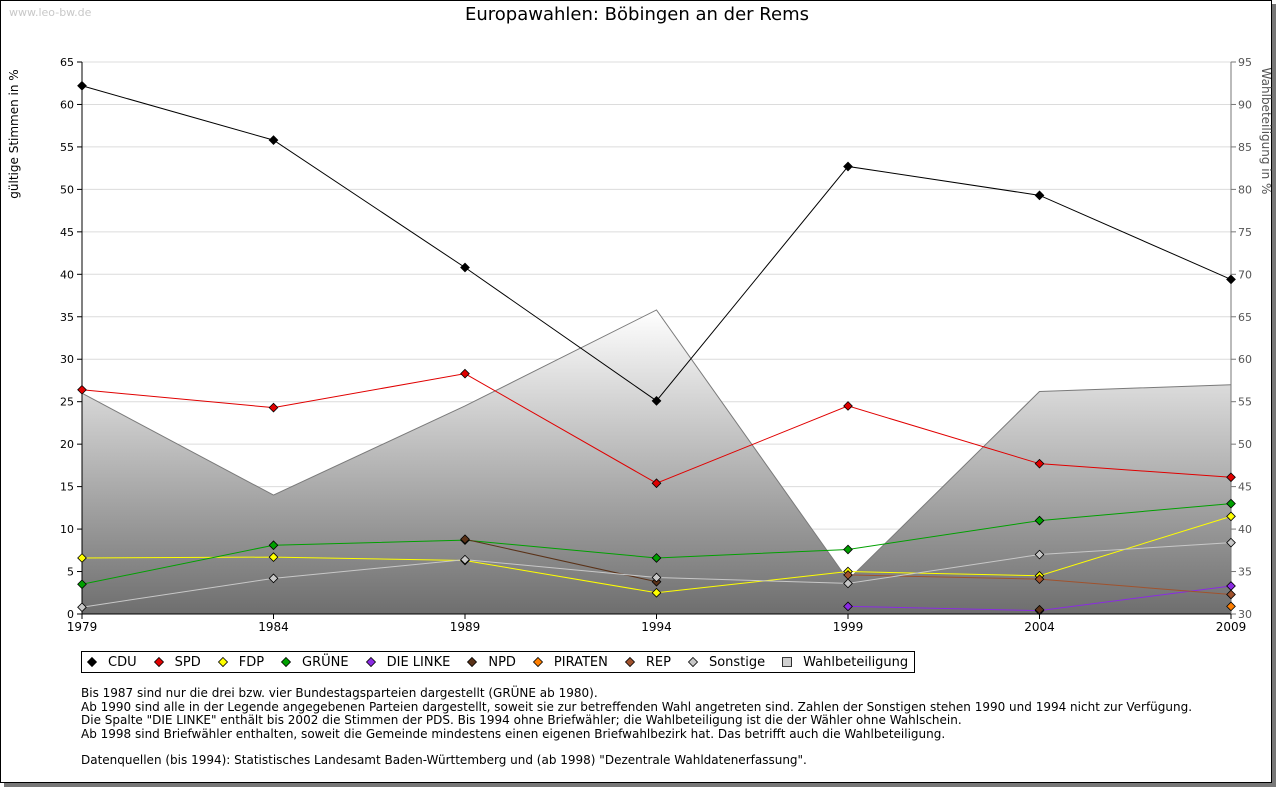 This screenshot has width=1280, height=791. I want to click on chart-title: Europawahlen: Böbingen an der Rems, so click(637, 14).